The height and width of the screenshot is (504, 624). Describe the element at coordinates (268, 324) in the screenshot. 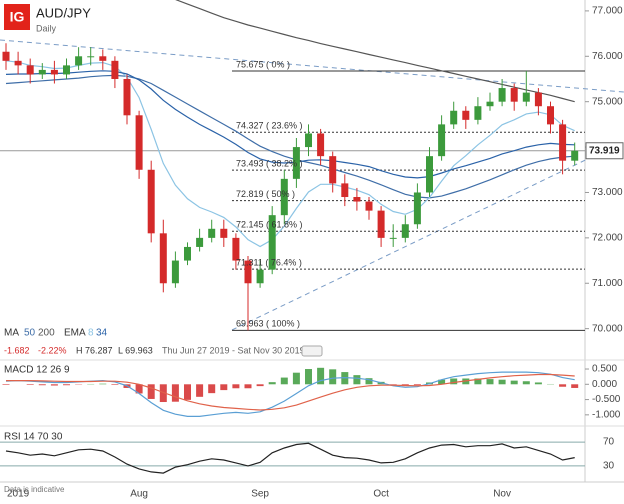

I see `fib-label: 69.963 ( 100% )` at that location.